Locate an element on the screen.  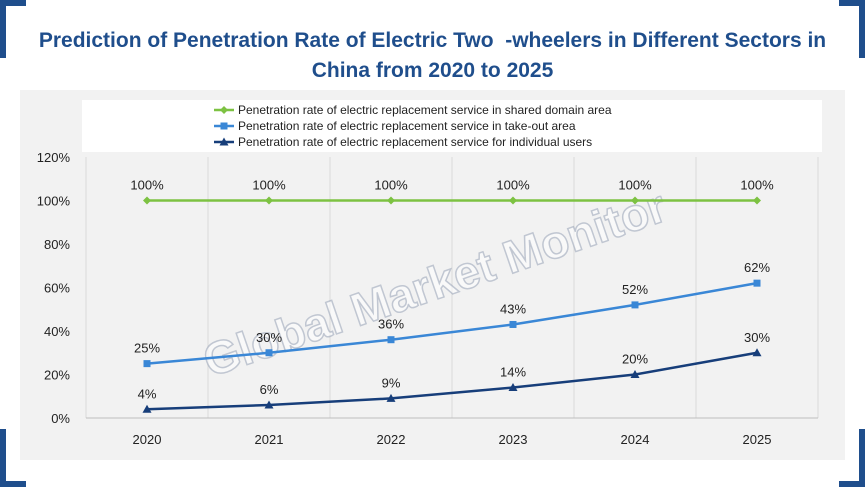
x-tick-label: 2023 is located at coordinates (513, 439).